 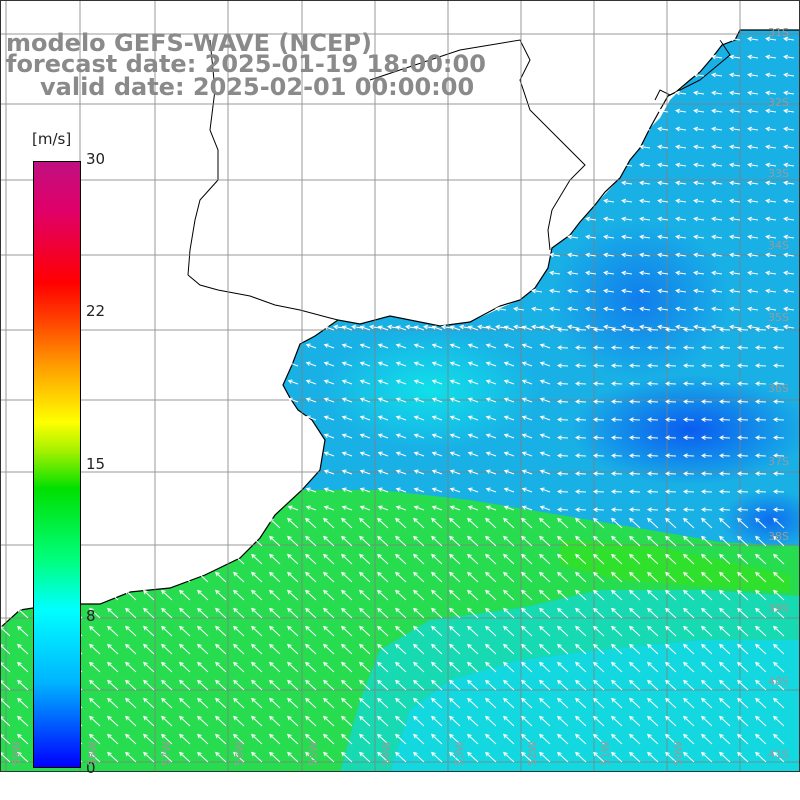 What do you see at coordinates (778, 608) in the screenshot?
I see `lat-label: 39S` at bounding box center [778, 608].